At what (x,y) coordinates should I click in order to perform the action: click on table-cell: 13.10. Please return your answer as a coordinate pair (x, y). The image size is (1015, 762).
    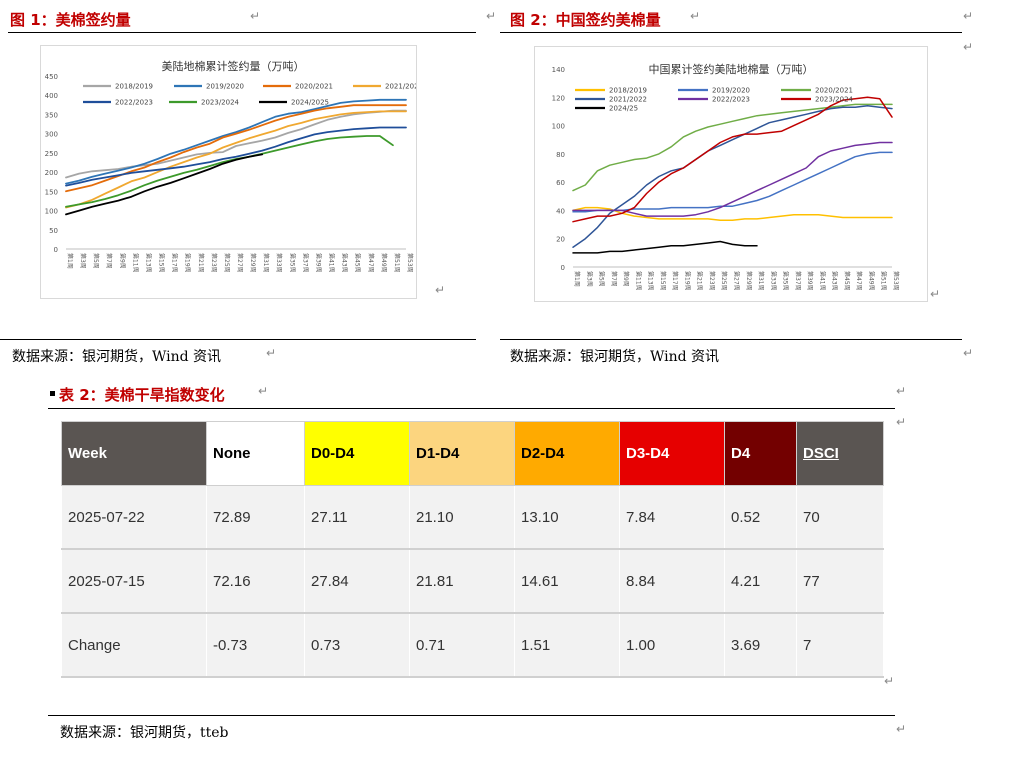
    Looking at the image, I should click on (567, 517).